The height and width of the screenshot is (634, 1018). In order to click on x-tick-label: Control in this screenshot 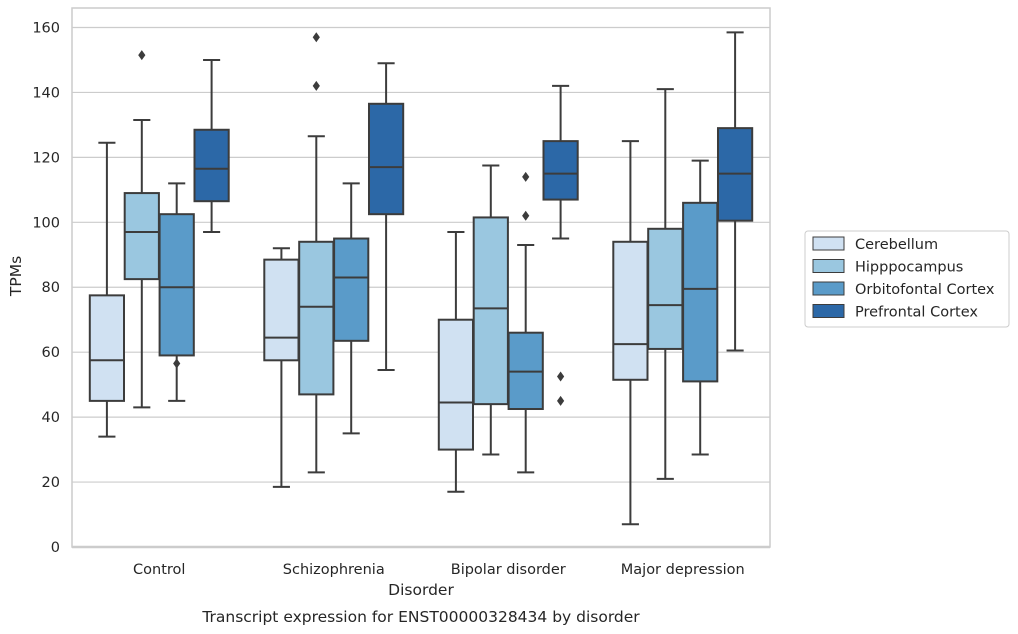, I will do `click(159, 570)`.